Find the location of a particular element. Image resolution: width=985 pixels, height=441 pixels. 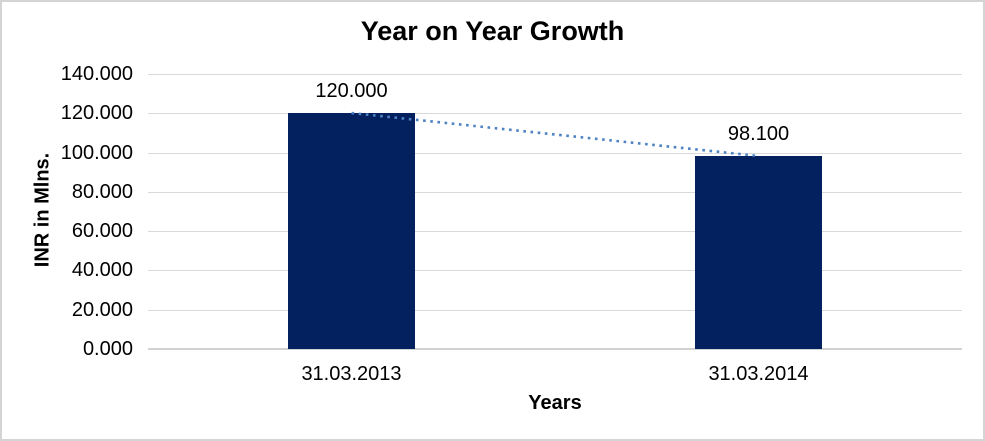

x-tick-label: 31.03.2014 is located at coordinates (758, 374).